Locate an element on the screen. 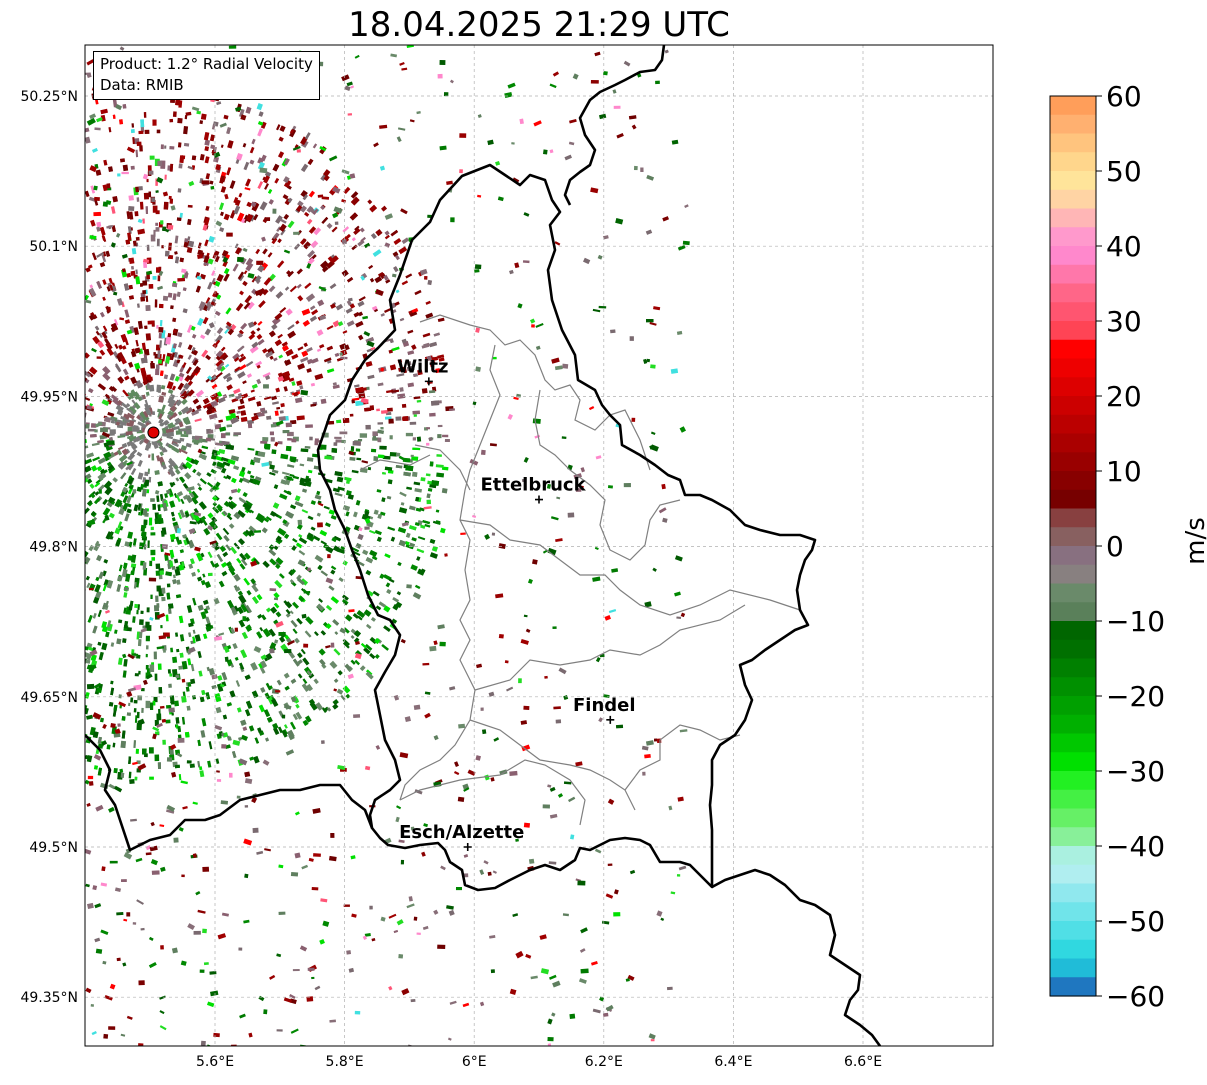 The height and width of the screenshot is (1085, 1207). colorbar-tick-label: 30 is located at coordinates (1124, 321).